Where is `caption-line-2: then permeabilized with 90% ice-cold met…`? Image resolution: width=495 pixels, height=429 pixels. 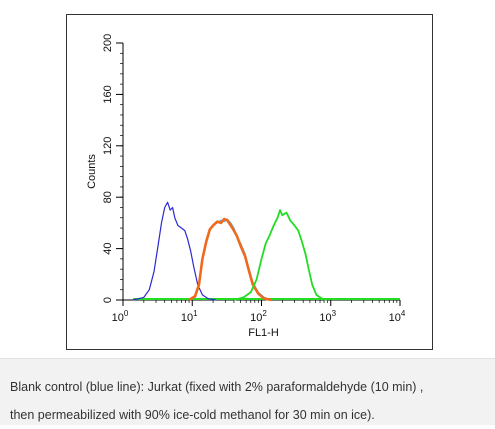 caption-line-2: then permeabilized with 90% ice-cold met… is located at coordinates (192, 415).